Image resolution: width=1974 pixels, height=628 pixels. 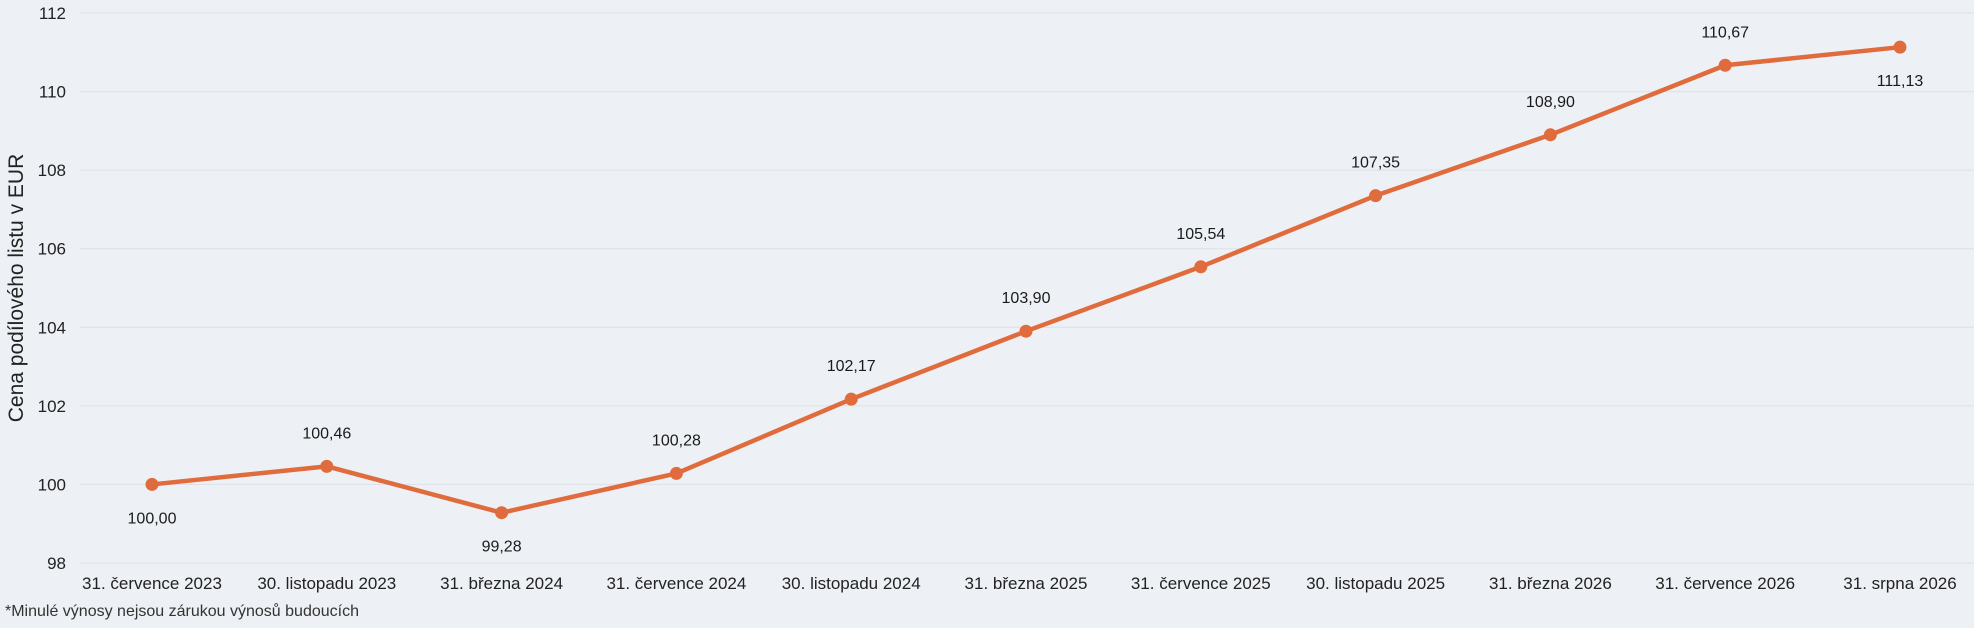 I want to click on data-label: 102,17, so click(x=851, y=366).